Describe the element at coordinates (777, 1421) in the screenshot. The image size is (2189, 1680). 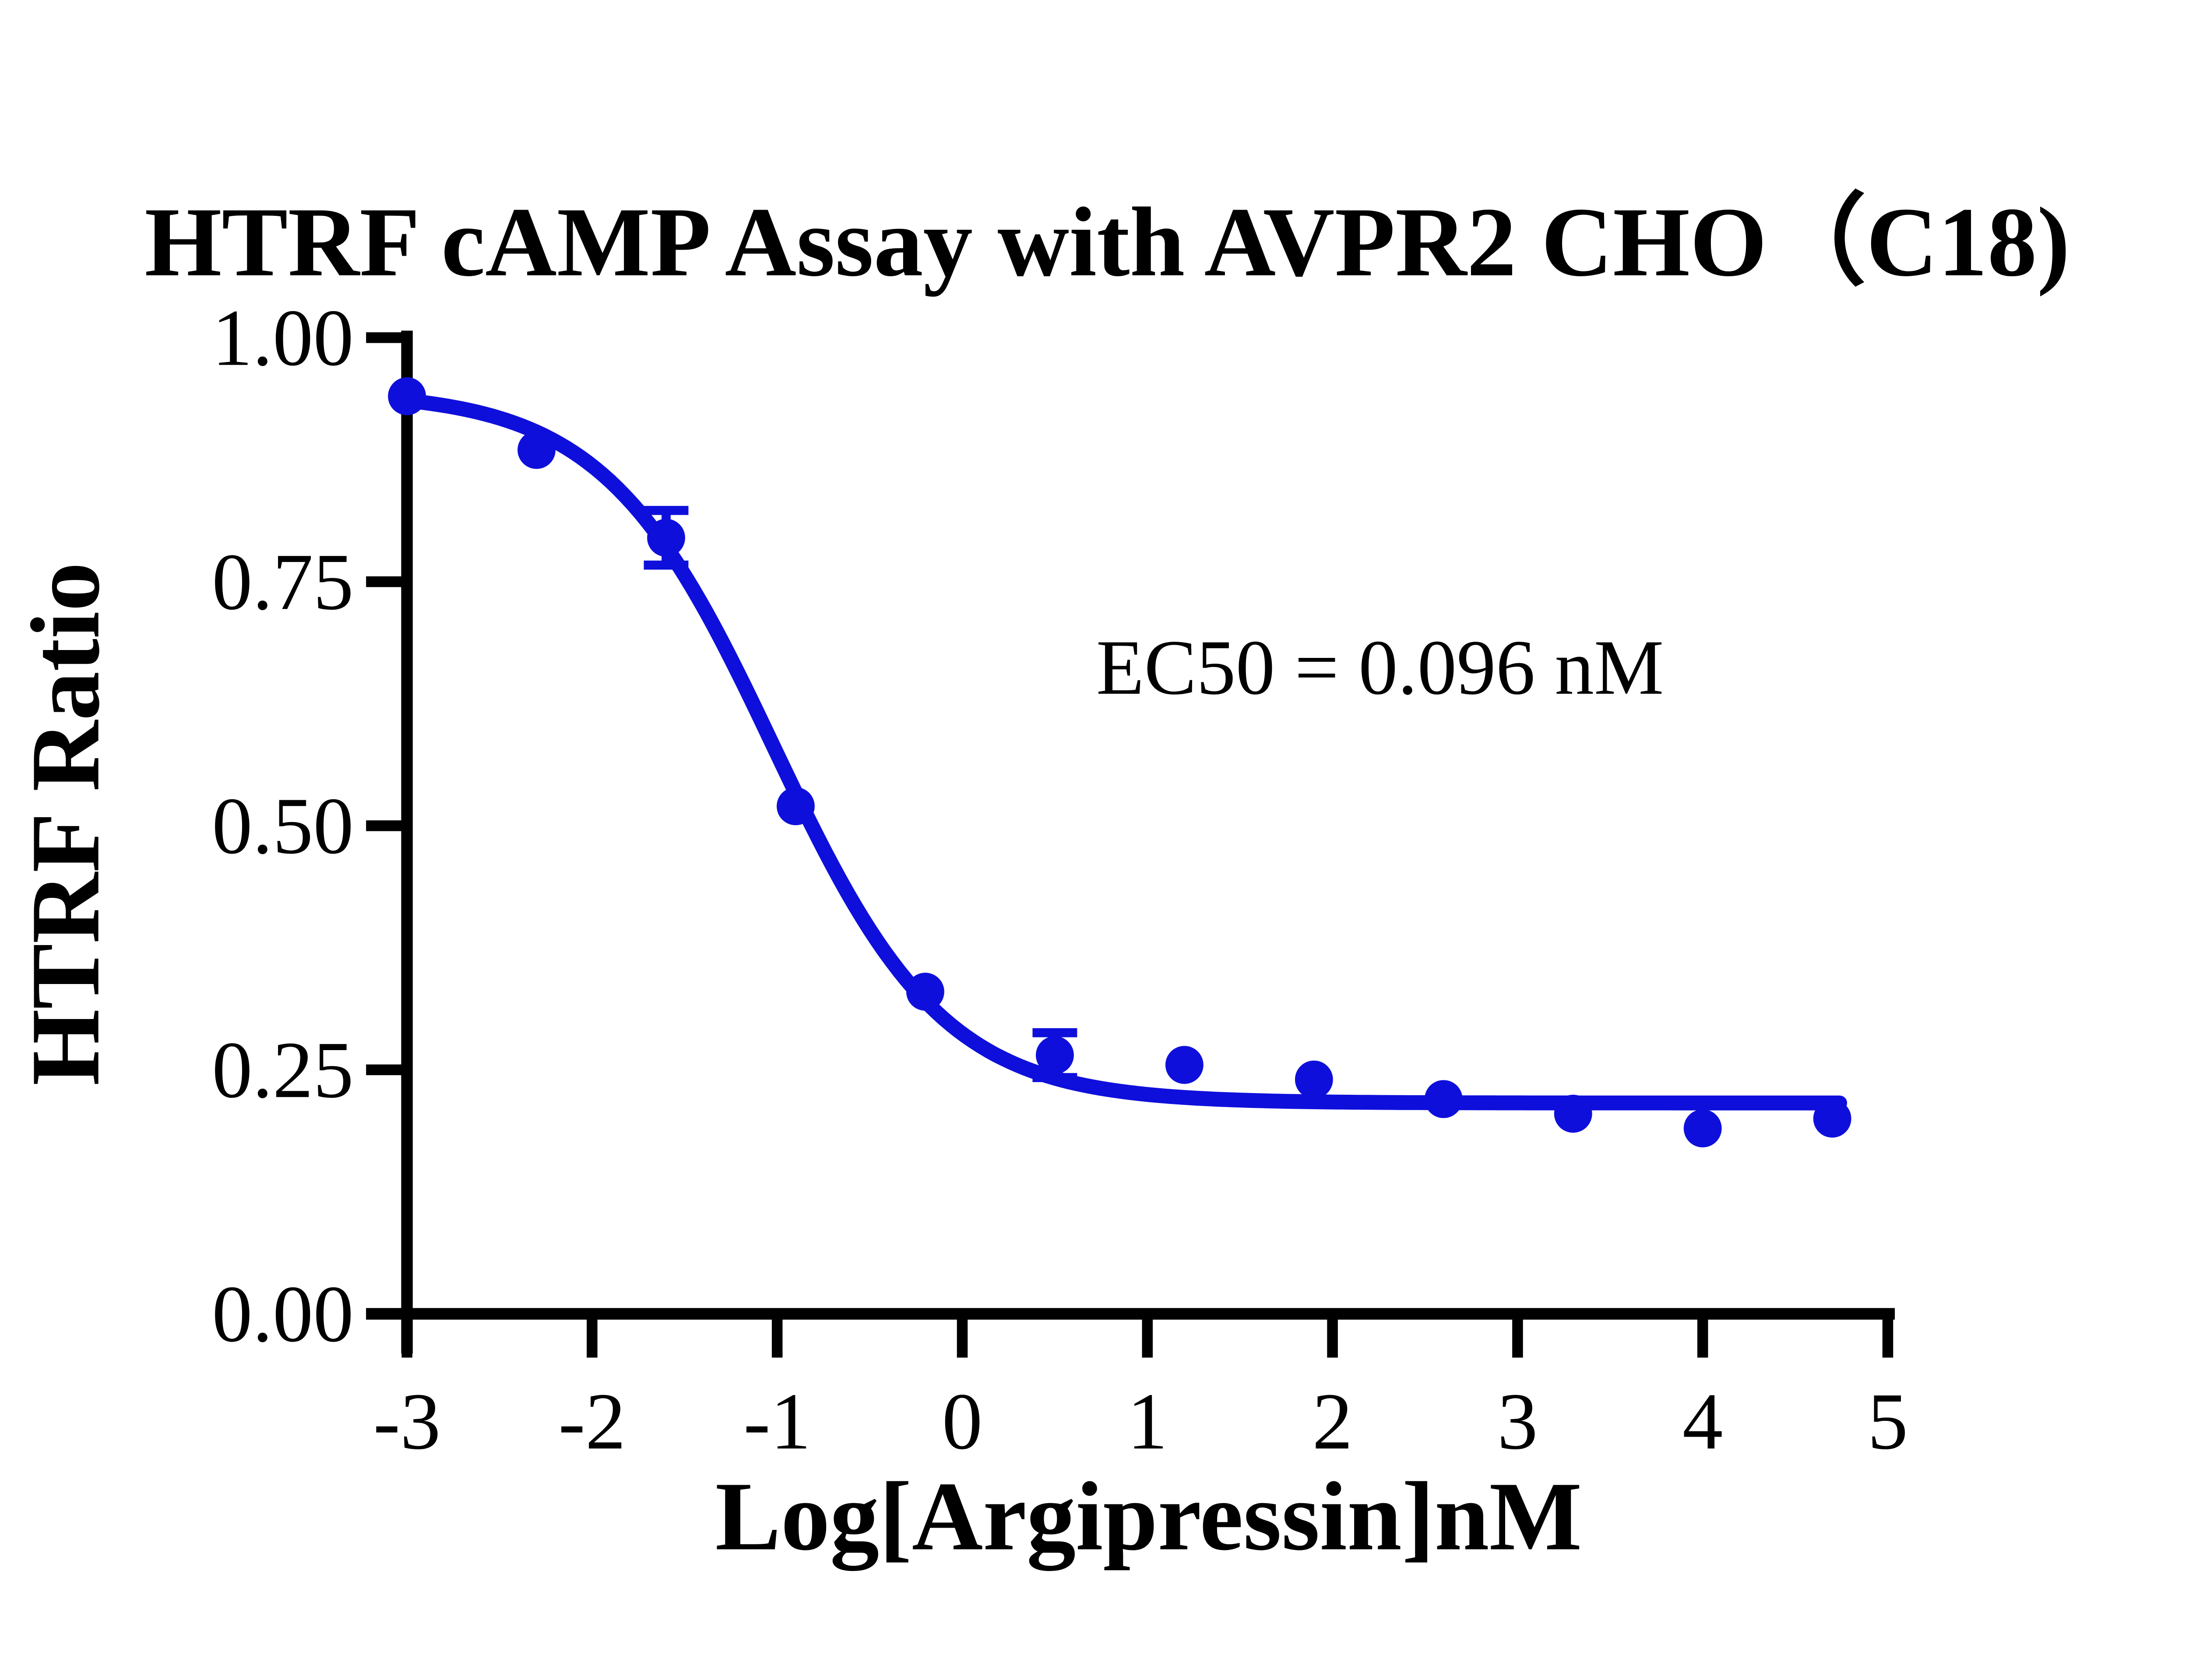
I see `x-tick-label: -1` at that location.